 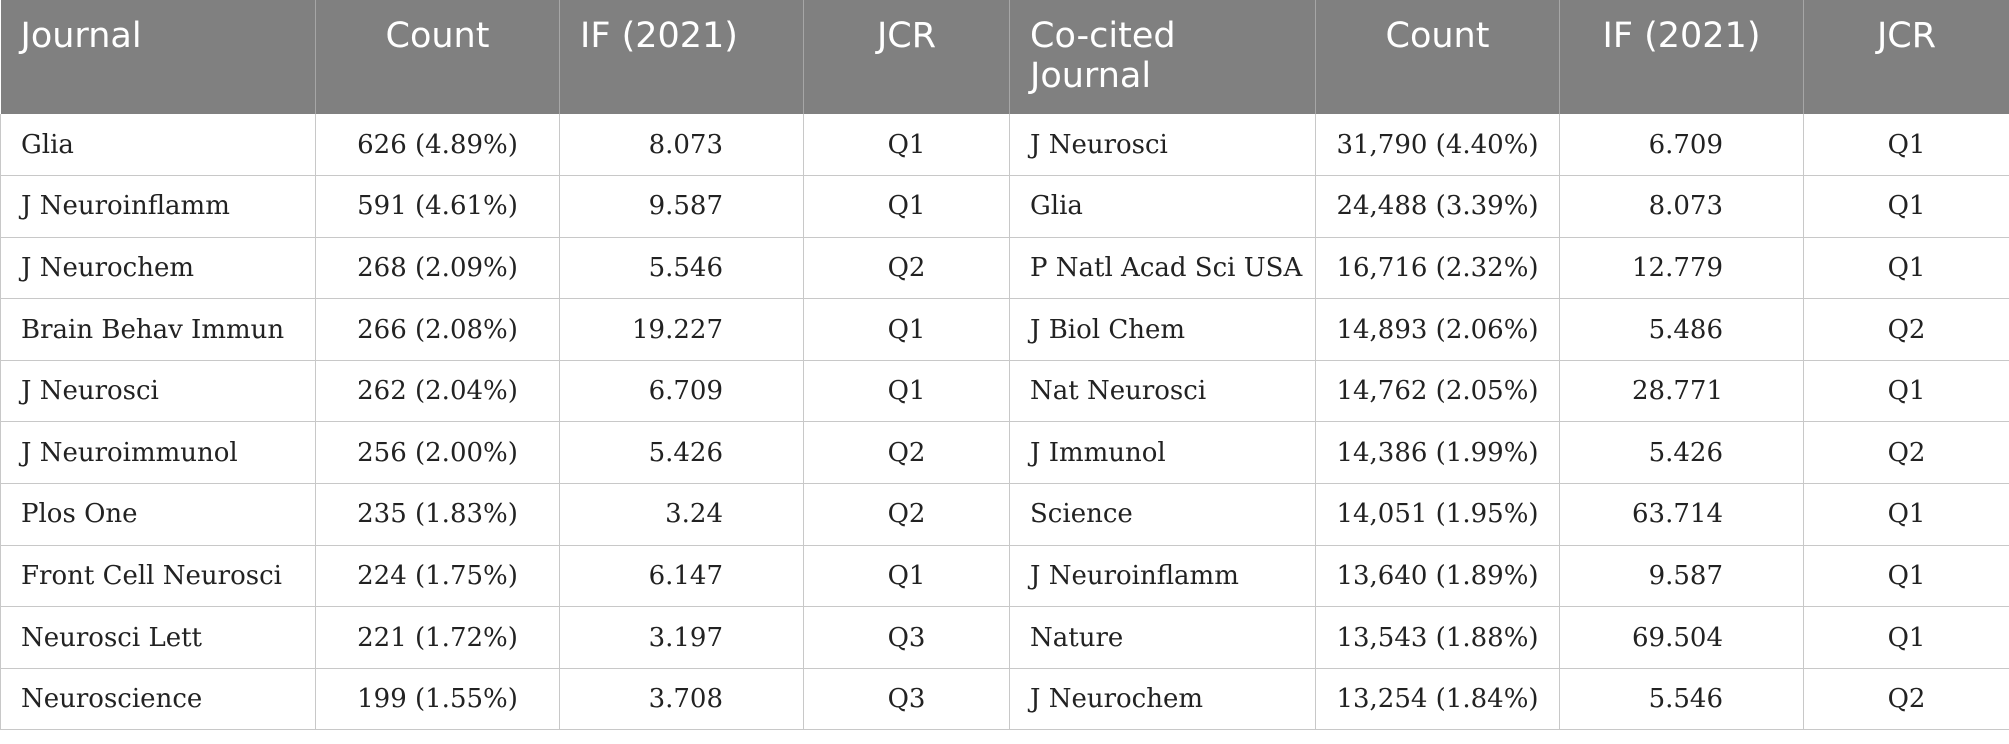 I want to click on cocited-if-cell: 69.504, so click(x=1681, y=637).